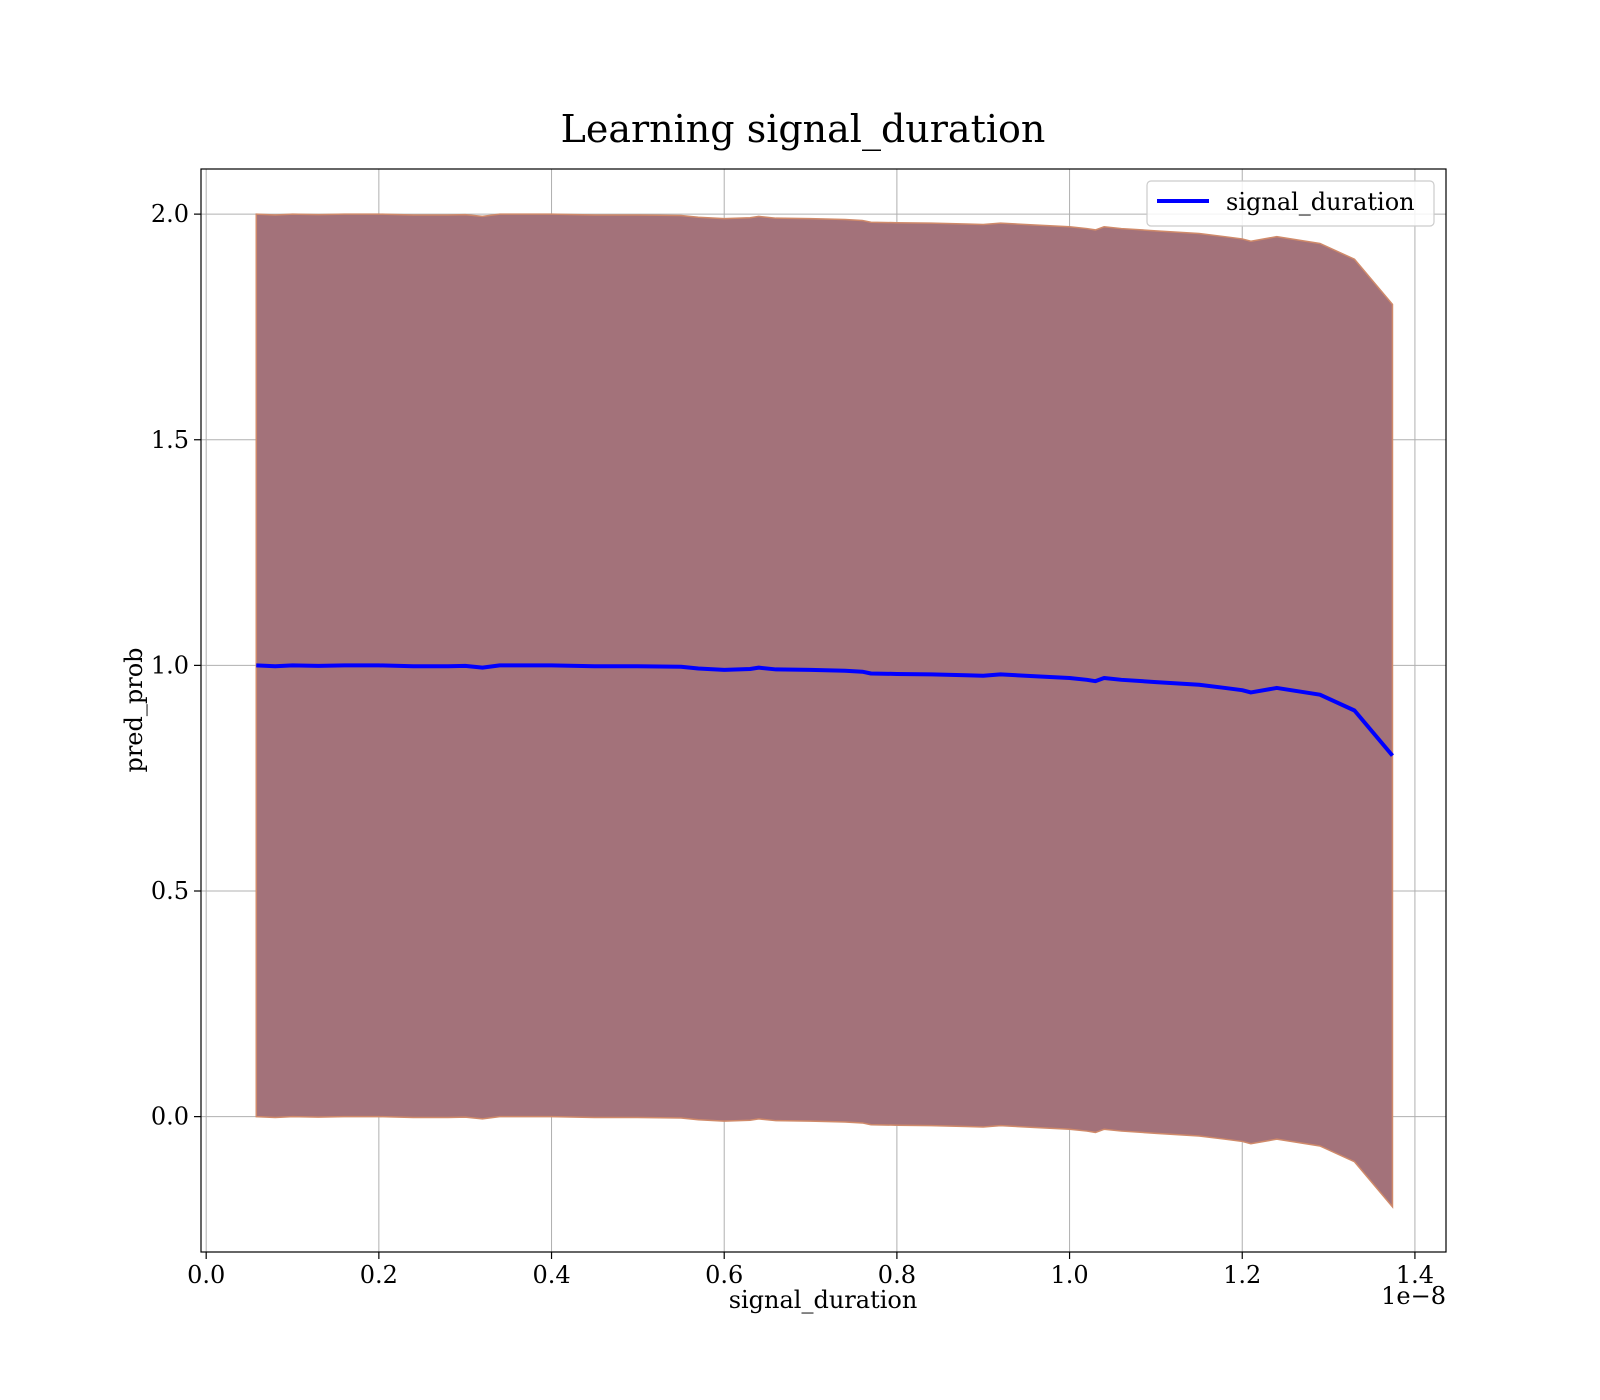  I want to click on legend-box, so click(1290, 203).